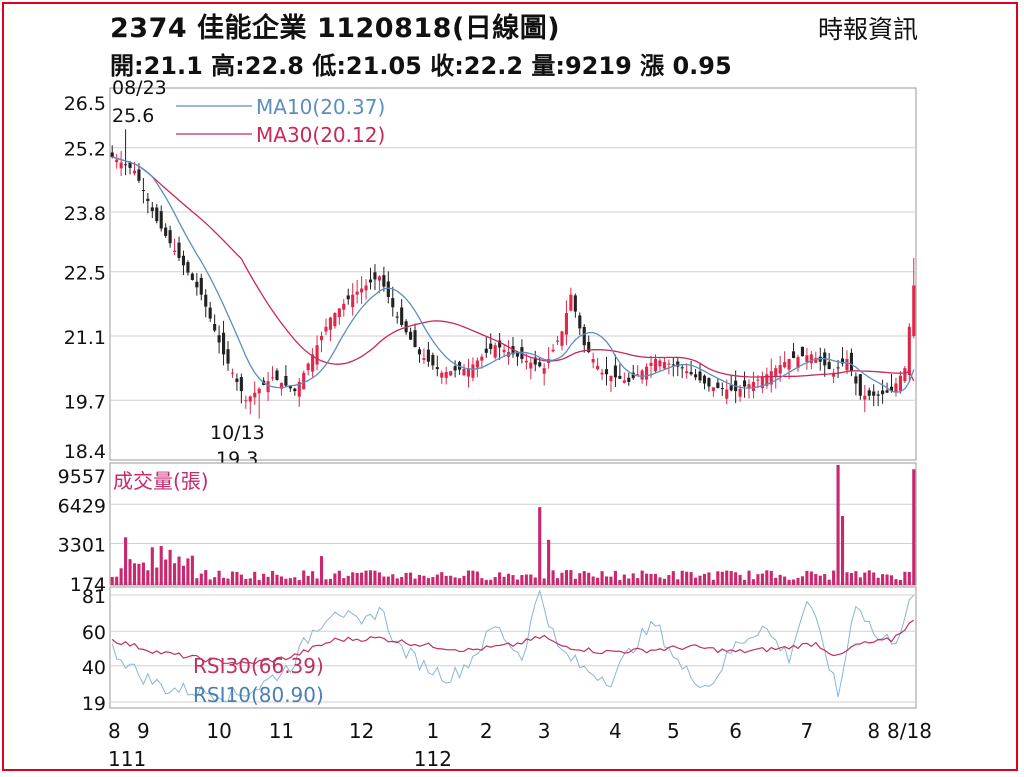 Image resolution: width=1024 pixels, height=777 pixels. What do you see at coordinates (143, 731) in the screenshot?
I see `x-tick-label: 9` at bounding box center [143, 731].